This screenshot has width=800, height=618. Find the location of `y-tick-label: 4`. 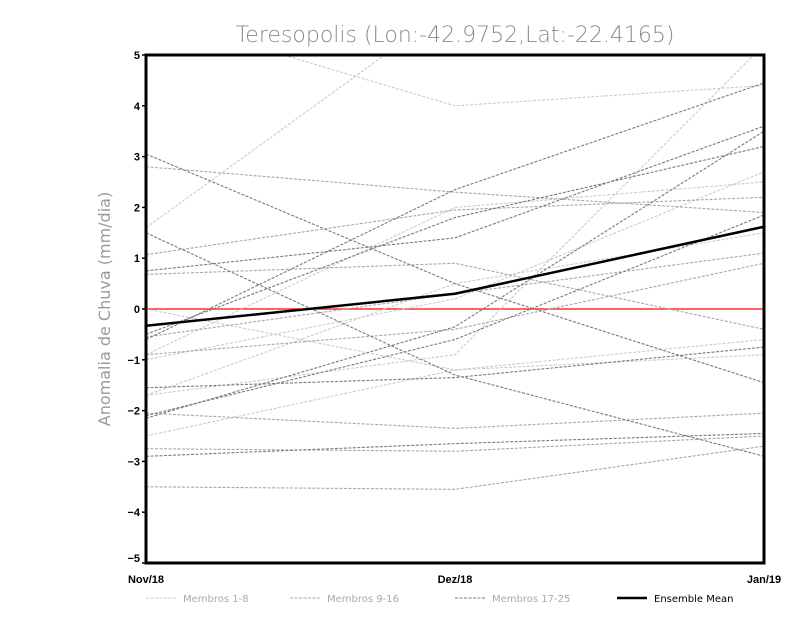

y-tick-label: 4 is located at coordinates (137, 107).